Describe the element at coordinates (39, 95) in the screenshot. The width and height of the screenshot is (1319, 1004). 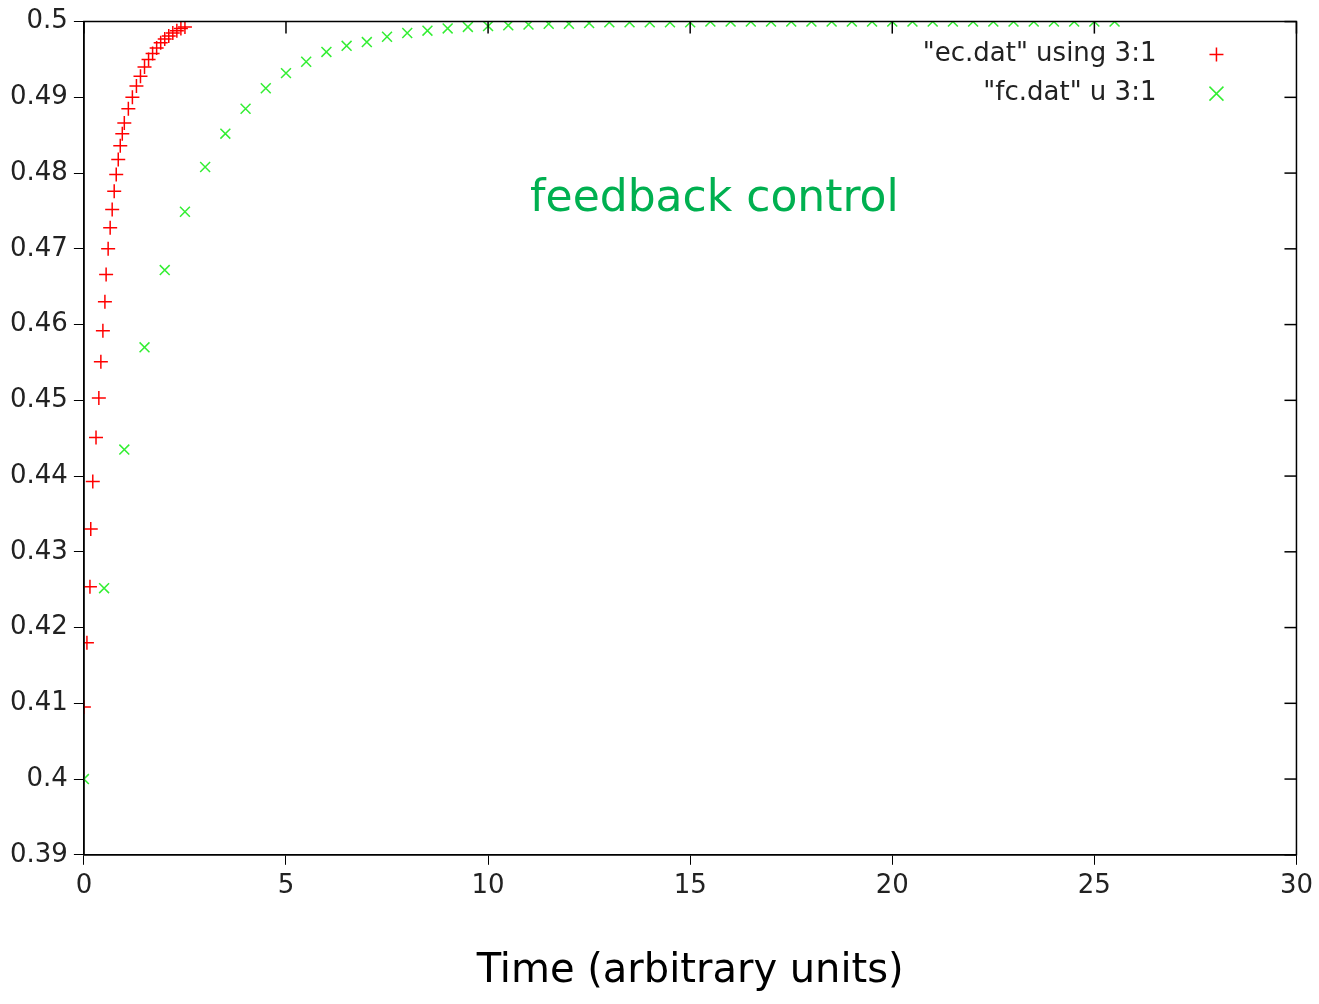
I see `y-tick-label: 0.49` at that location.